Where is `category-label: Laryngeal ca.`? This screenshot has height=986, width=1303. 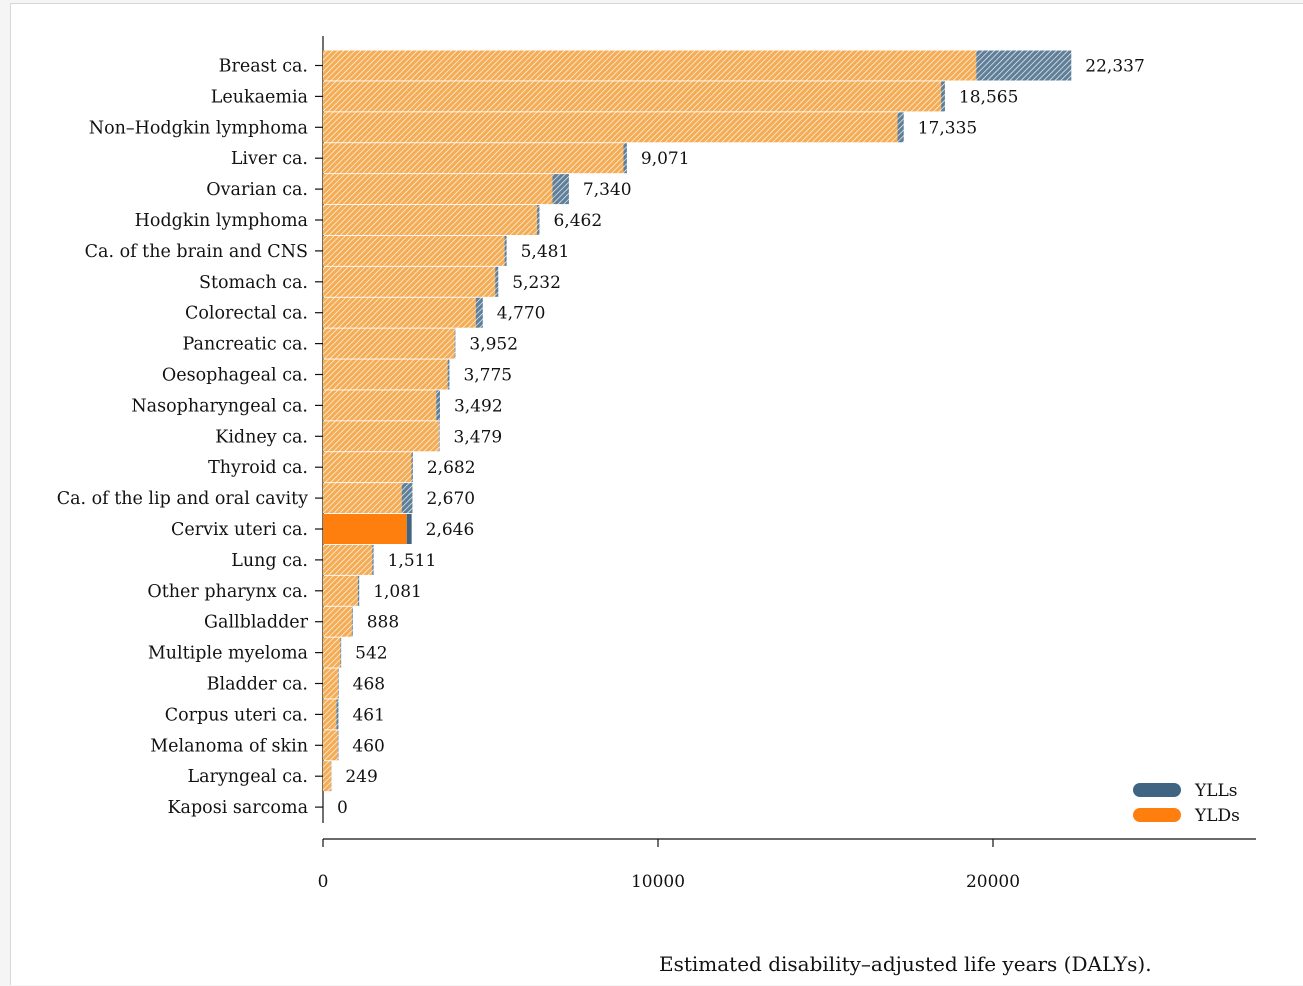 category-label: Laryngeal ca. is located at coordinates (247, 777).